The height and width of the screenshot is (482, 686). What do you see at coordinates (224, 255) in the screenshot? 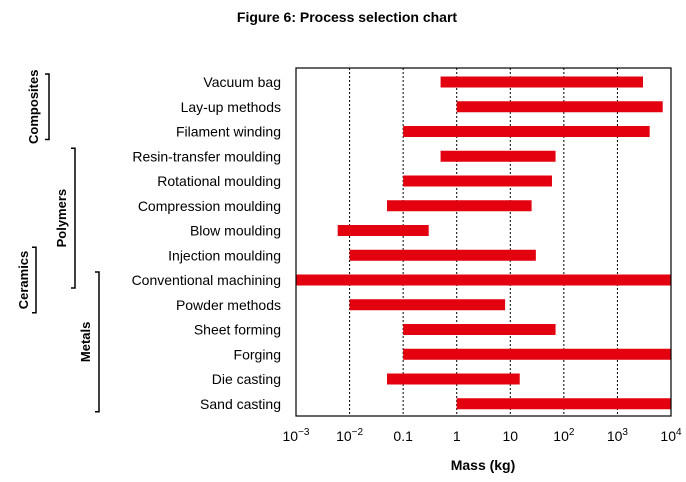
I see `category-label: Injection moulding` at bounding box center [224, 255].